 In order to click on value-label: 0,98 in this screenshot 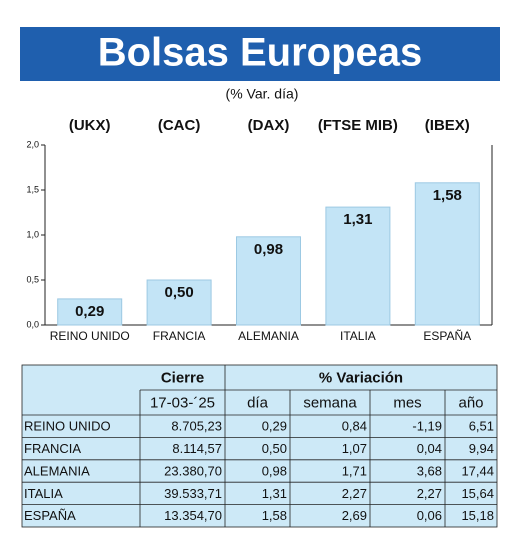, I will do `click(268, 249)`.